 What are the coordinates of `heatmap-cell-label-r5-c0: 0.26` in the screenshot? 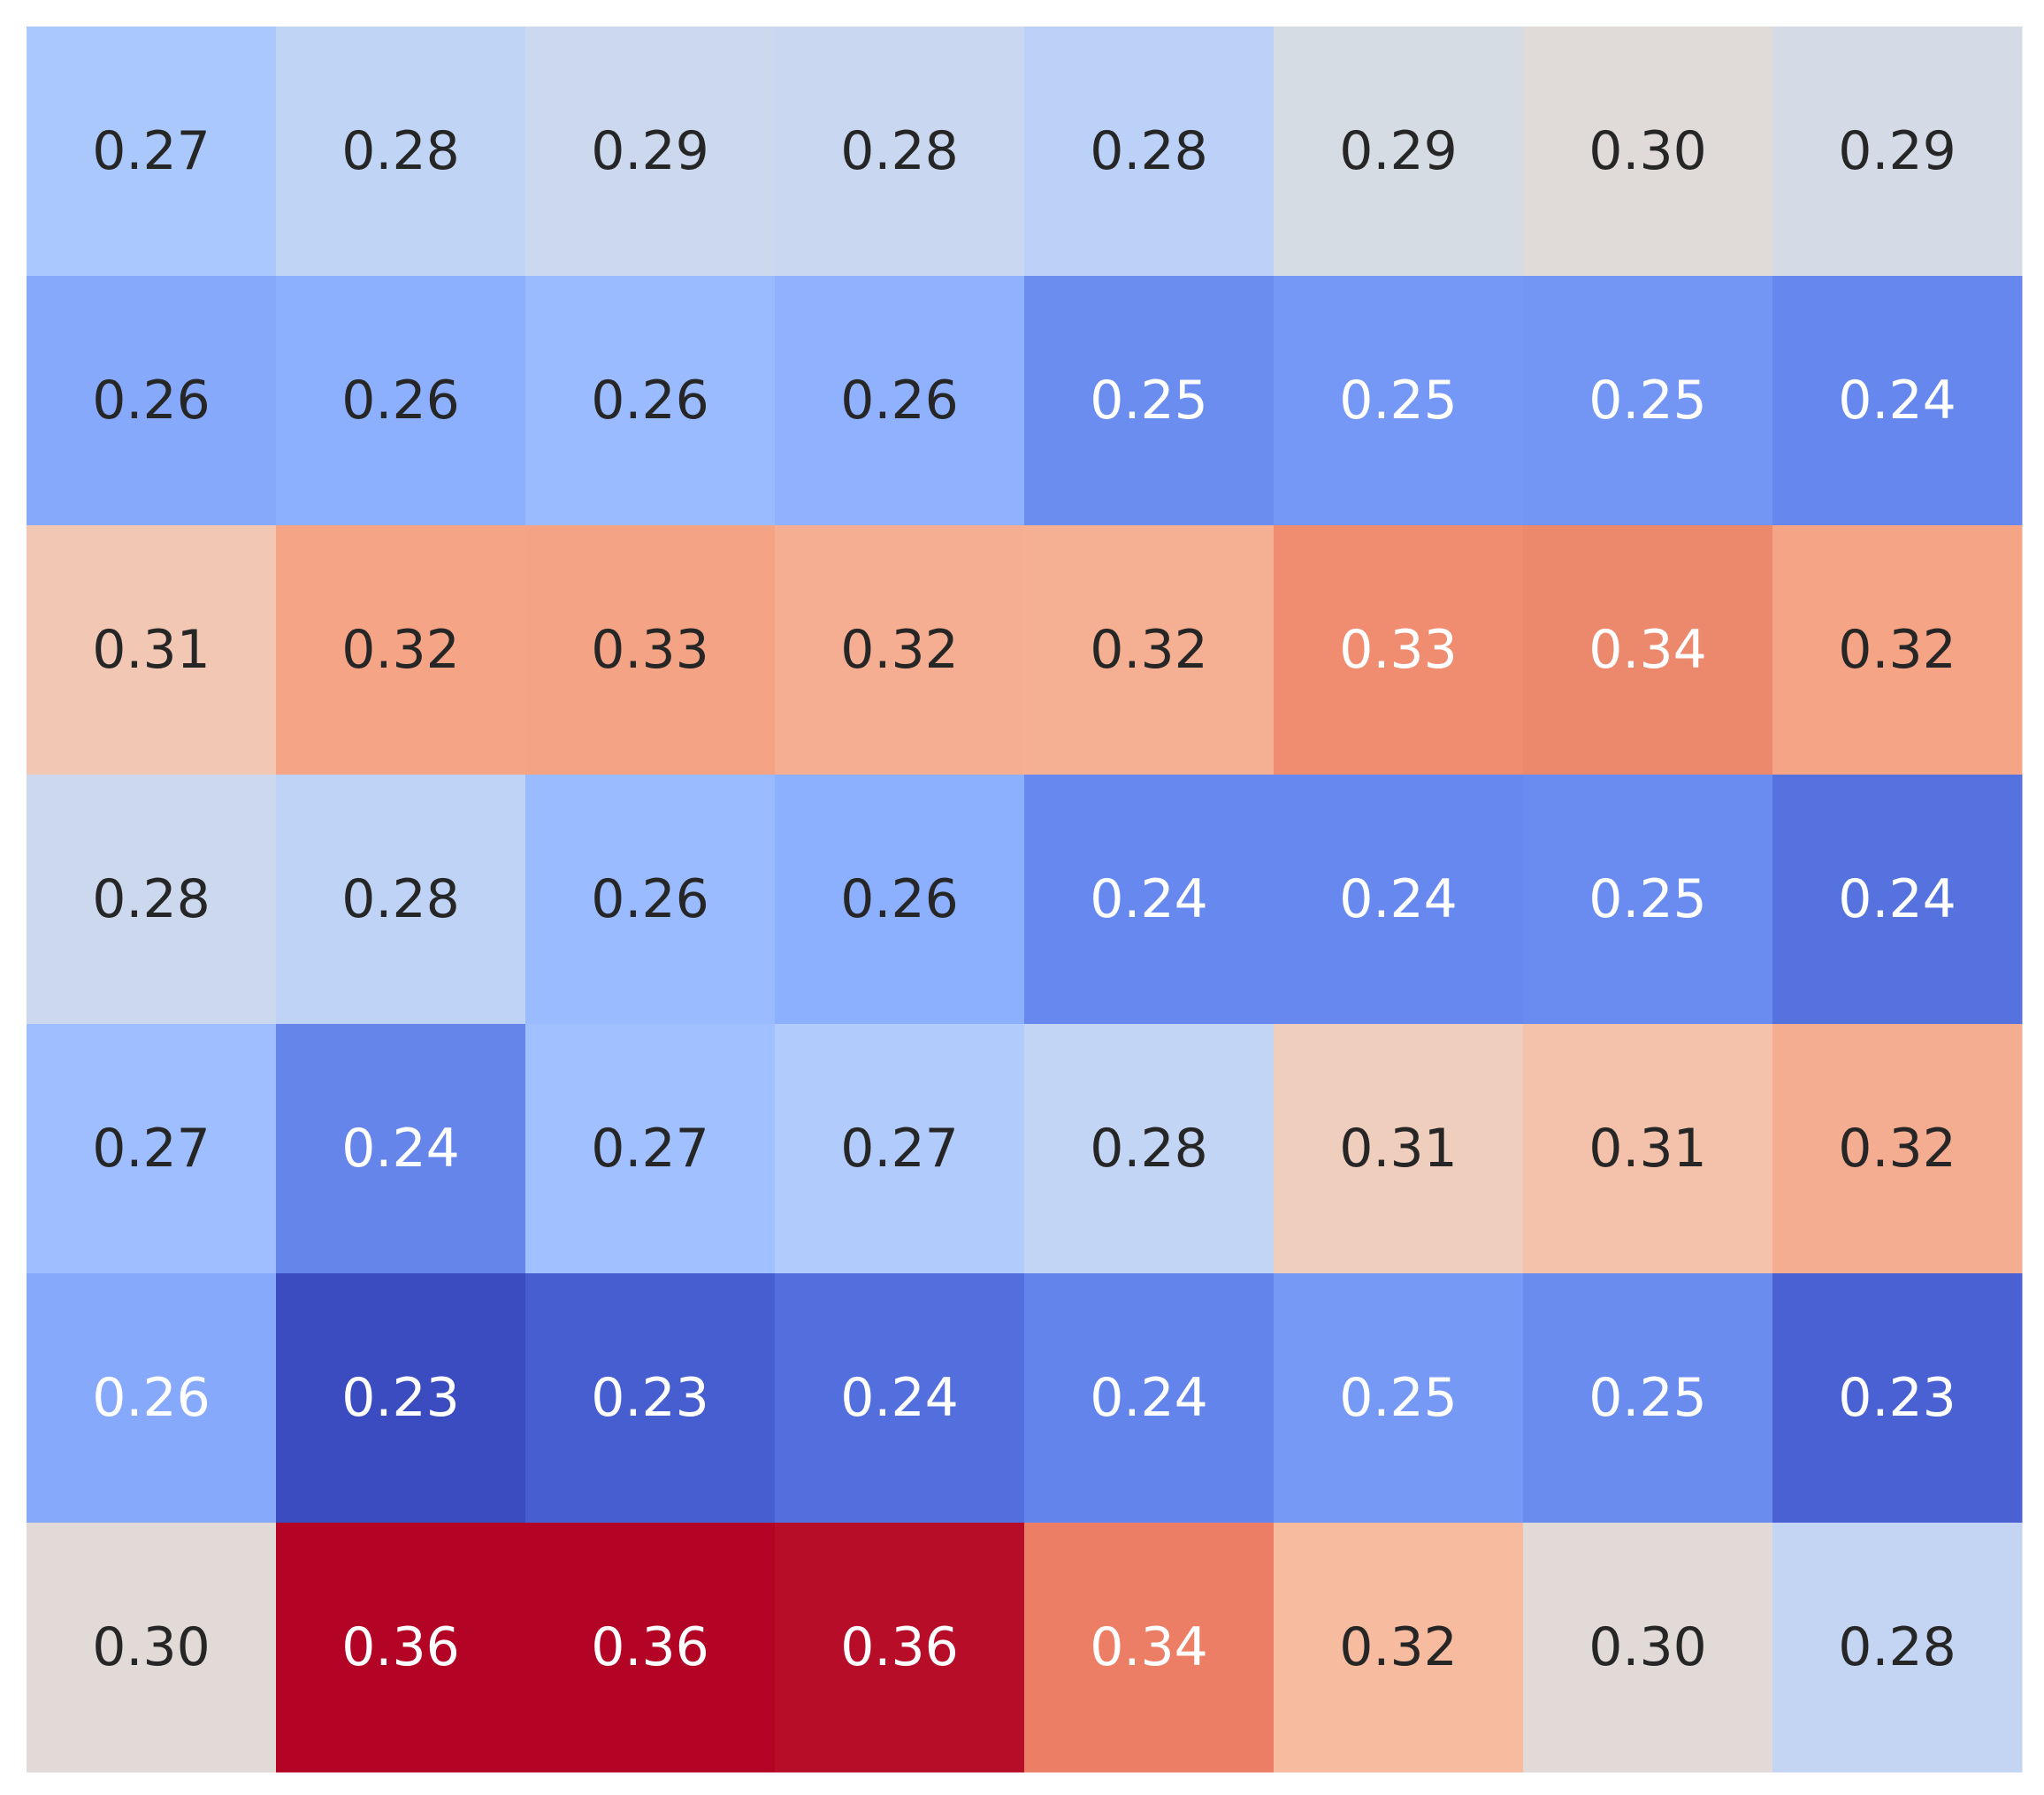 It's located at (151, 1398).